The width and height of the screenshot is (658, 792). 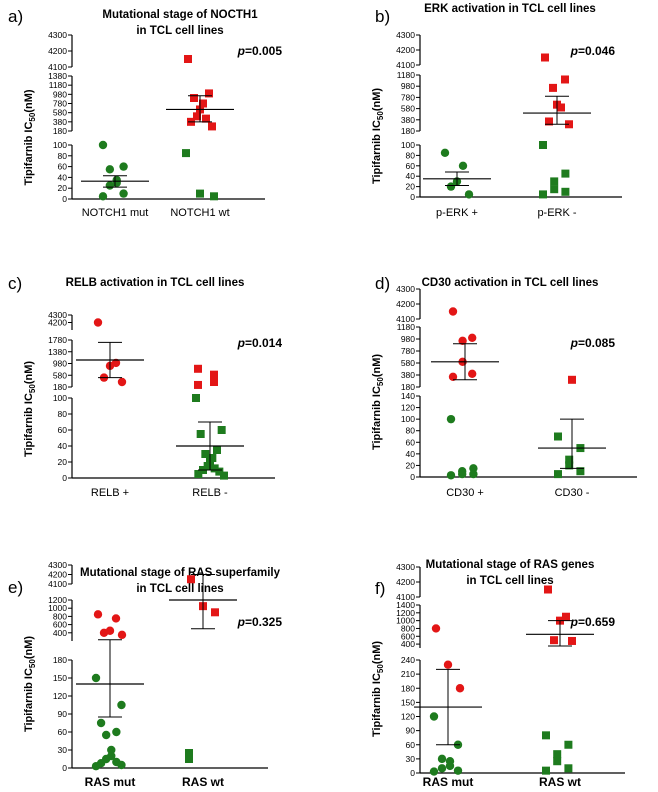 I want to click on y-tick-label: 600, so click(x=408, y=636).